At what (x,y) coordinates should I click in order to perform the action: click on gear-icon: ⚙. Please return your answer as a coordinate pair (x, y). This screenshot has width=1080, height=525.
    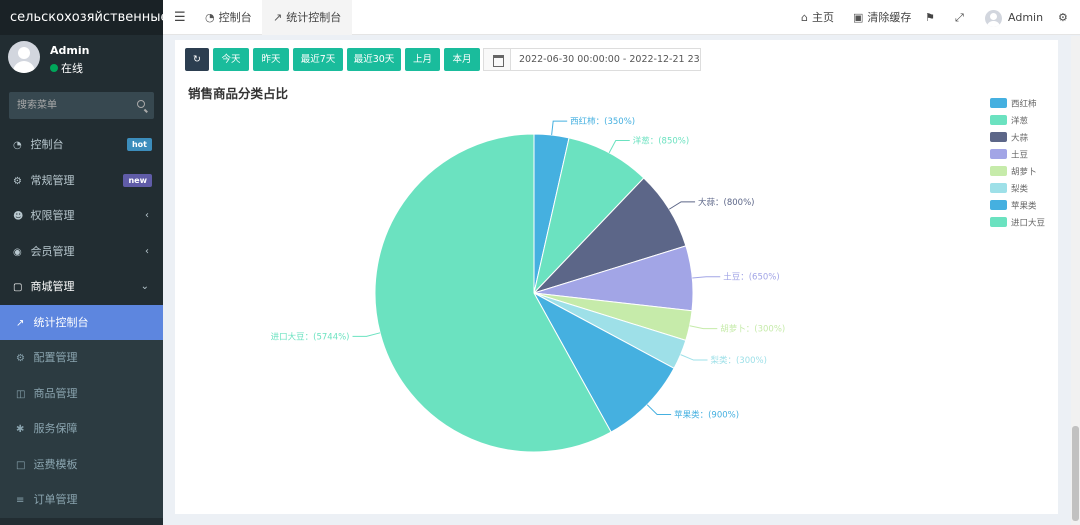
    Looking at the image, I should click on (20, 358).